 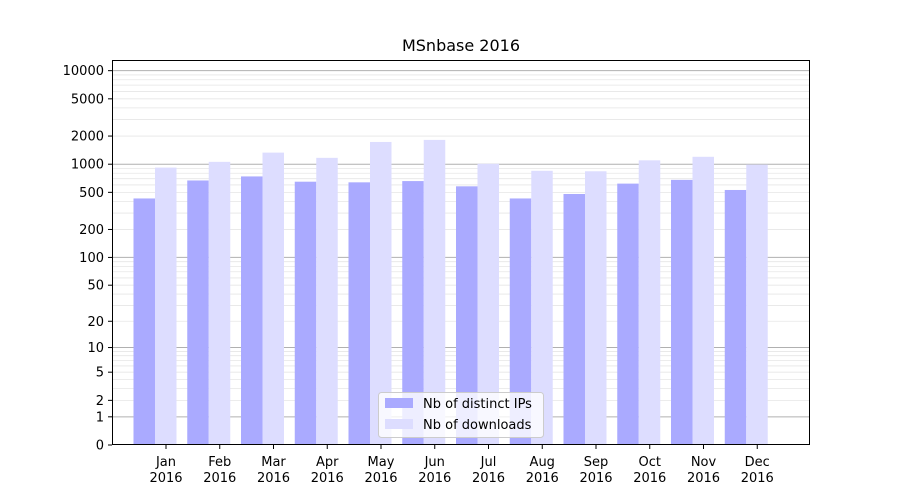 What do you see at coordinates (100, 417) in the screenshot?
I see `y-tick-label: 1` at bounding box center [100, 417].